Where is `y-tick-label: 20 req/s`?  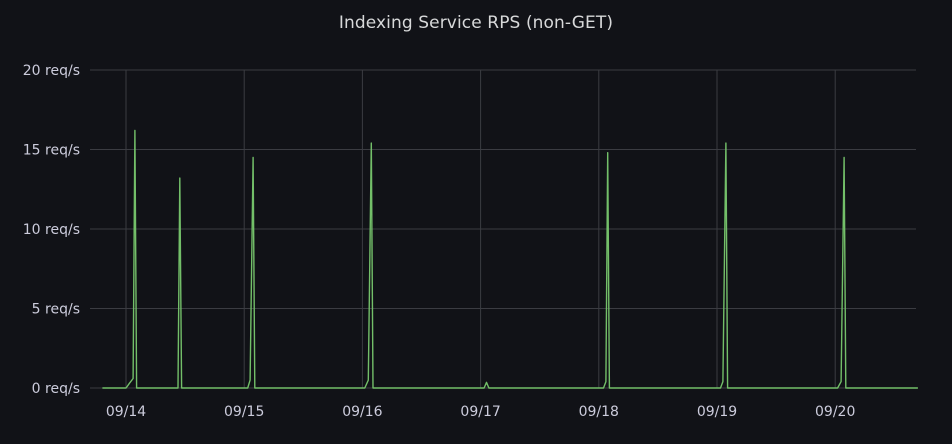 y-tick-label: 20 req/s is located at coordinates (51, 71).